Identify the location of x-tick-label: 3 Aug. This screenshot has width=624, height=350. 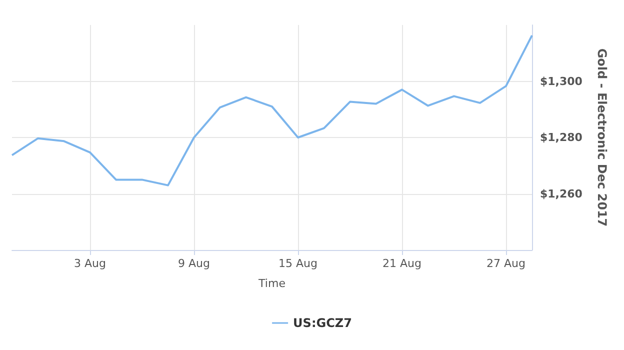
(90, 263).